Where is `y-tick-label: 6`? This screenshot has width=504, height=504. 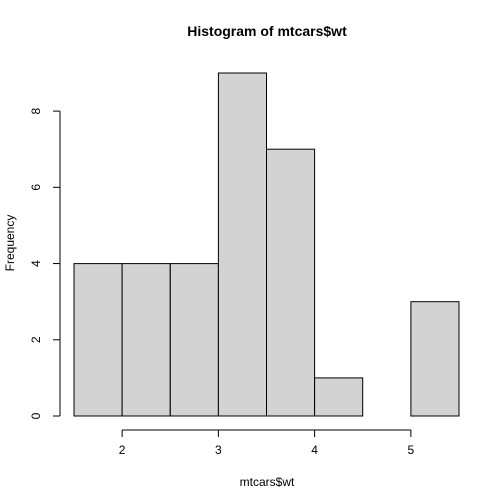
y-tick-label: 6 is located at coordinates (36, 187).